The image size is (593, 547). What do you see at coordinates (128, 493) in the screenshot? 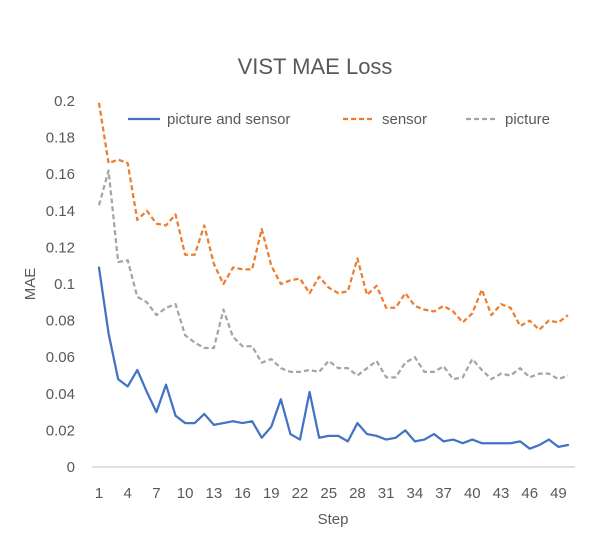
I see `x-tick-label: 4` at bounding box center [128, 493].